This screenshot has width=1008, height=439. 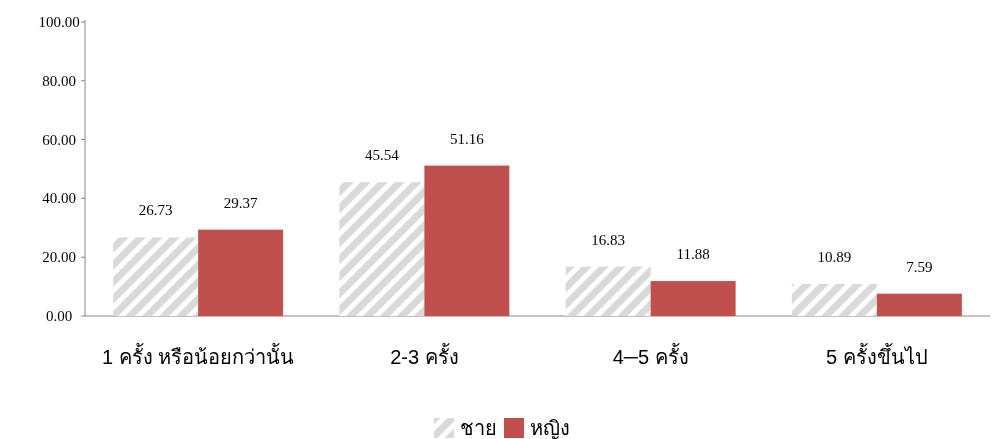 I want to click on y-tick-label: 80.00, so click(x=59, y=80).